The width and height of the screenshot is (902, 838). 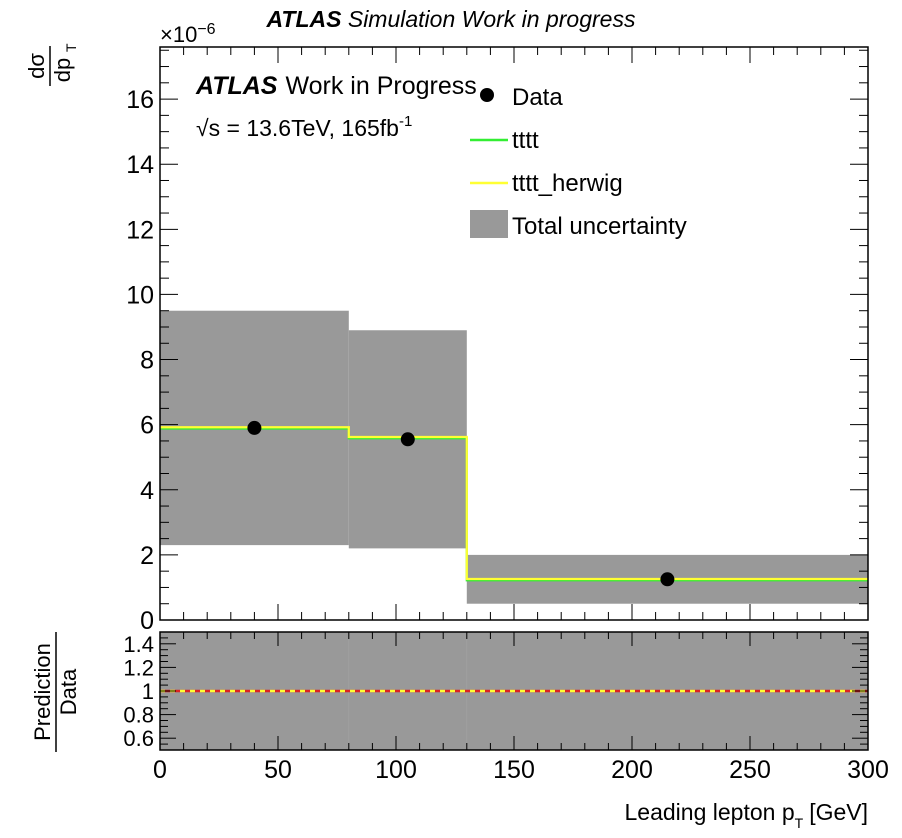 What do you see at coordinates (188, 34) in the screenshot?
I see `y-exponent-label: ×10⁻⁶` at bounding box center [188, 34].